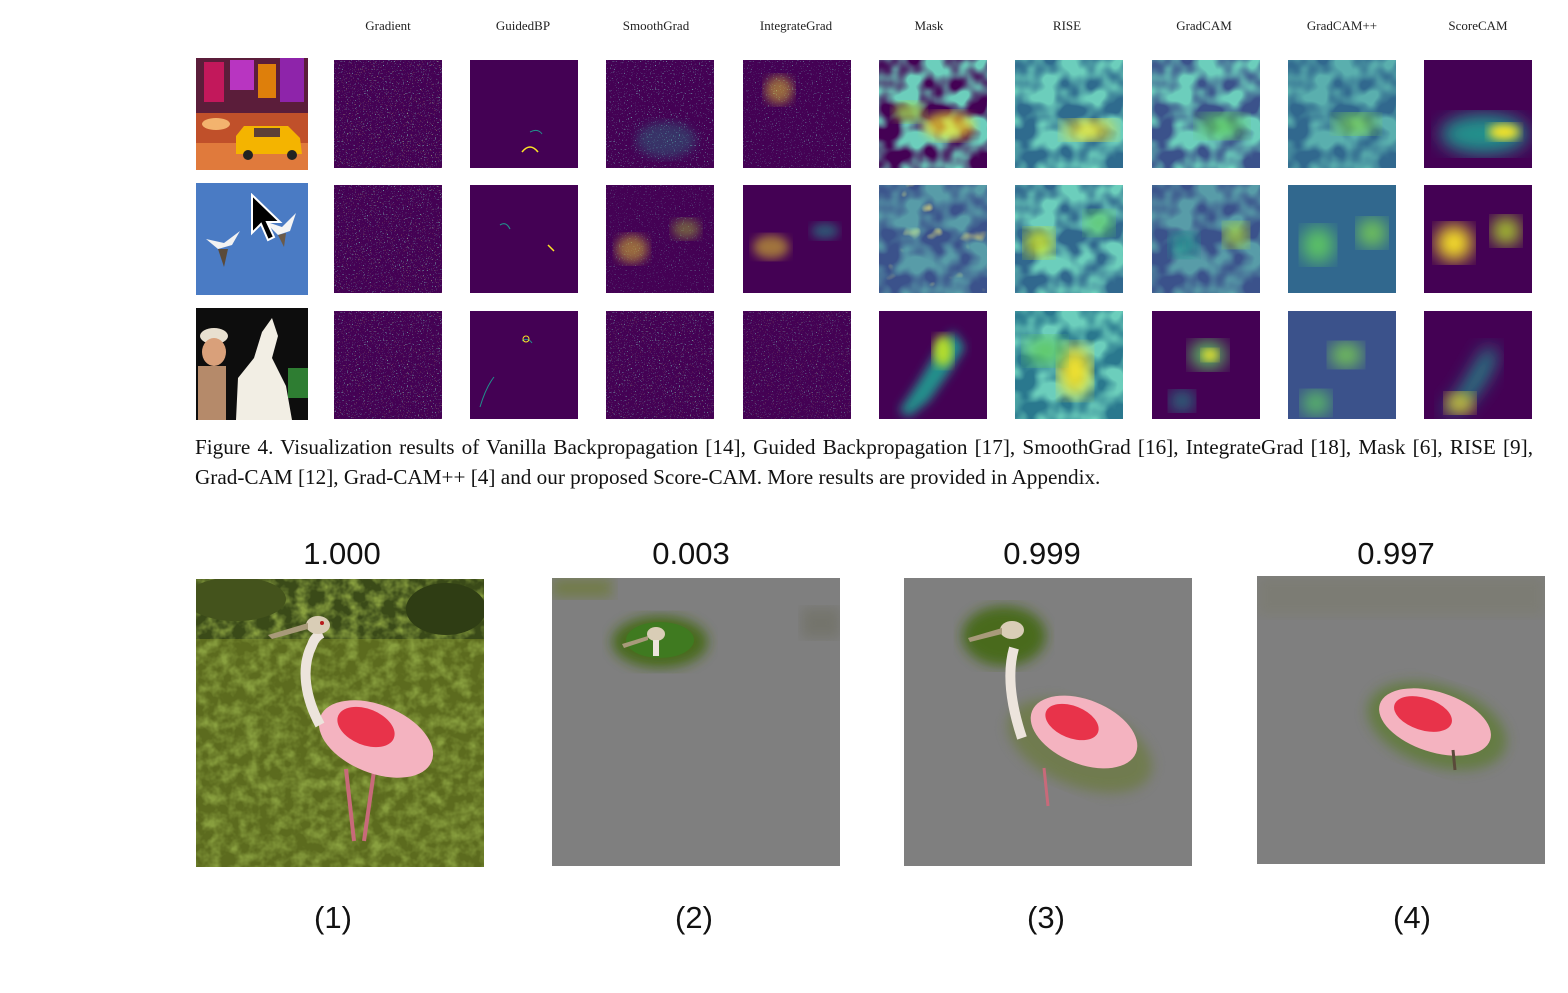 This screenshot has height=993, width=1568. What do you see at coordinates (1069, 239) in the screenshot?
I see `heatmap-rise-birds` at bounding box center [1069, 239].